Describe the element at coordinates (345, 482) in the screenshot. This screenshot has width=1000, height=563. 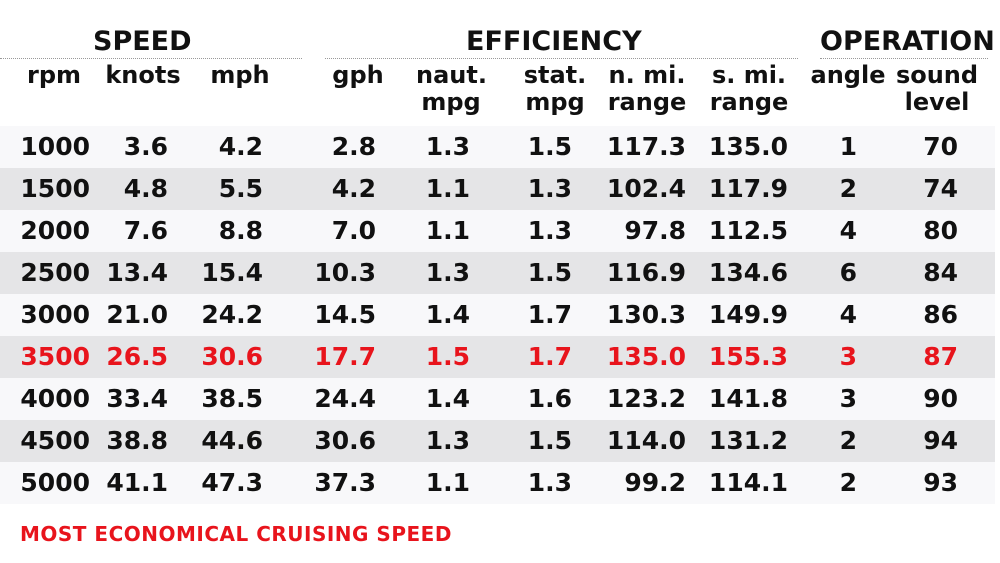
I see `table-cell: 37.3` at that location.